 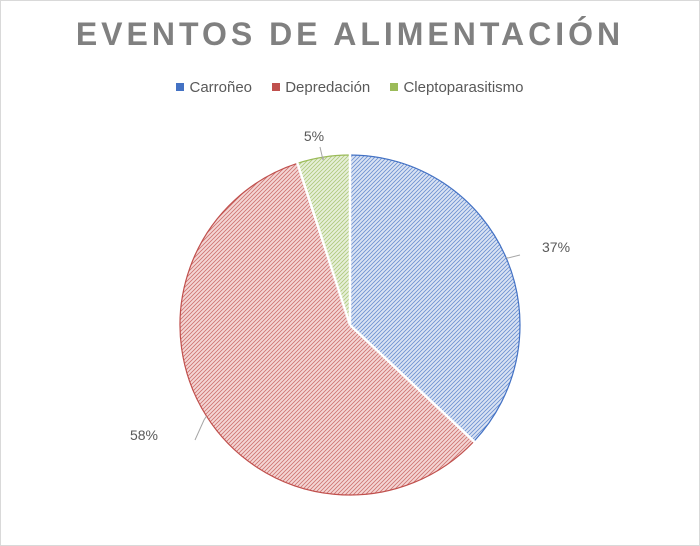 What do you see at coordinates (321, 153) in the screenshot?
I see `leader-line-cleptoparasitismo` at bounding box center [321, 153].